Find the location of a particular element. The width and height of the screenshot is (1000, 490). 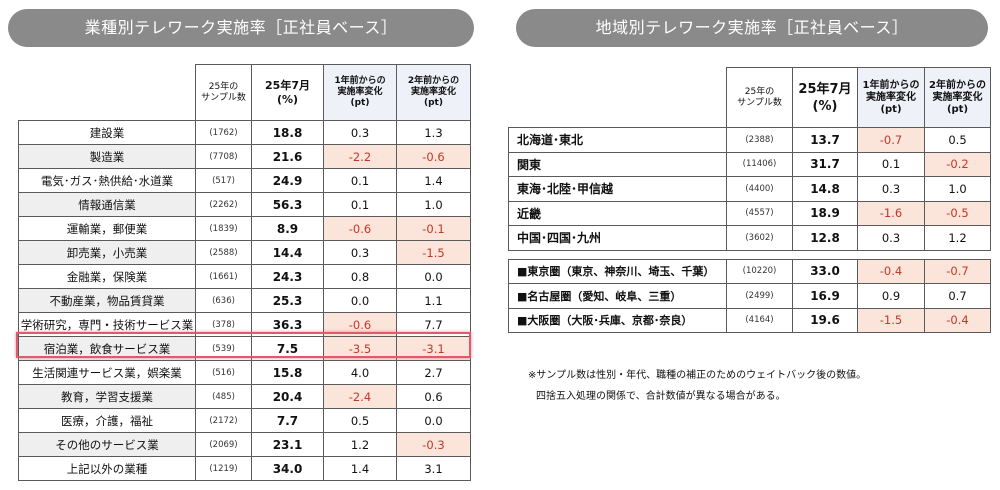

row-label: 電気･ガス･熱供給･水道業 is located at coordinates (107, 180).